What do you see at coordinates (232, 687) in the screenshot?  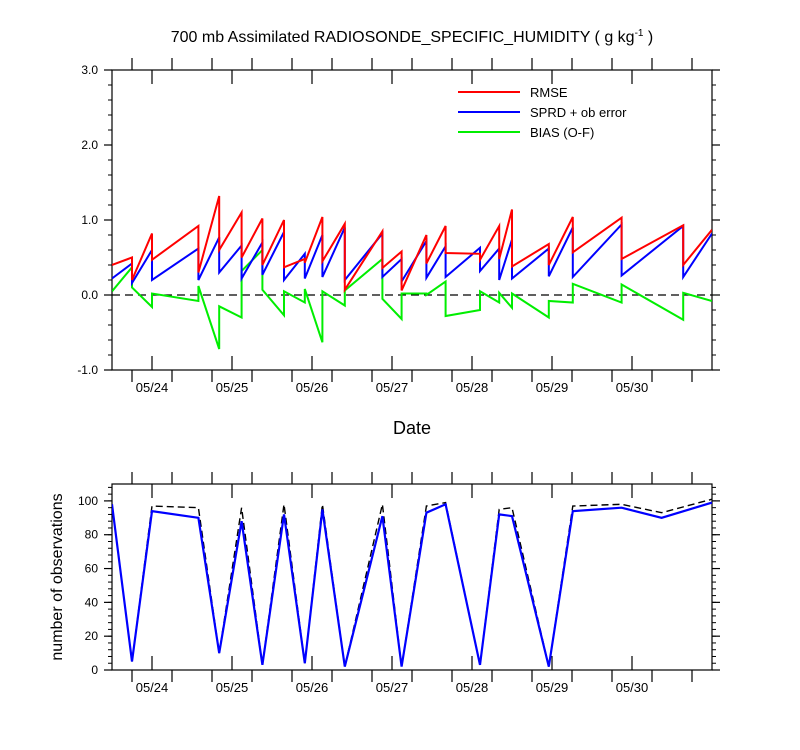 I see `panel2-xtick-label: 05/25` at bounding box center [232, 687].